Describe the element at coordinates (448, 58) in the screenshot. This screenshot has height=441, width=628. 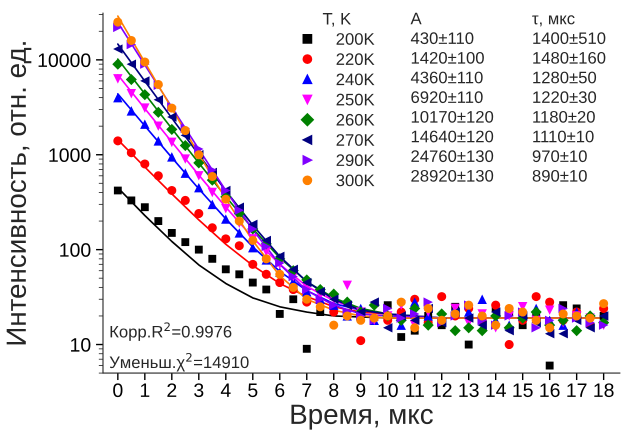
I see `annotation: 1420±100` at that location.